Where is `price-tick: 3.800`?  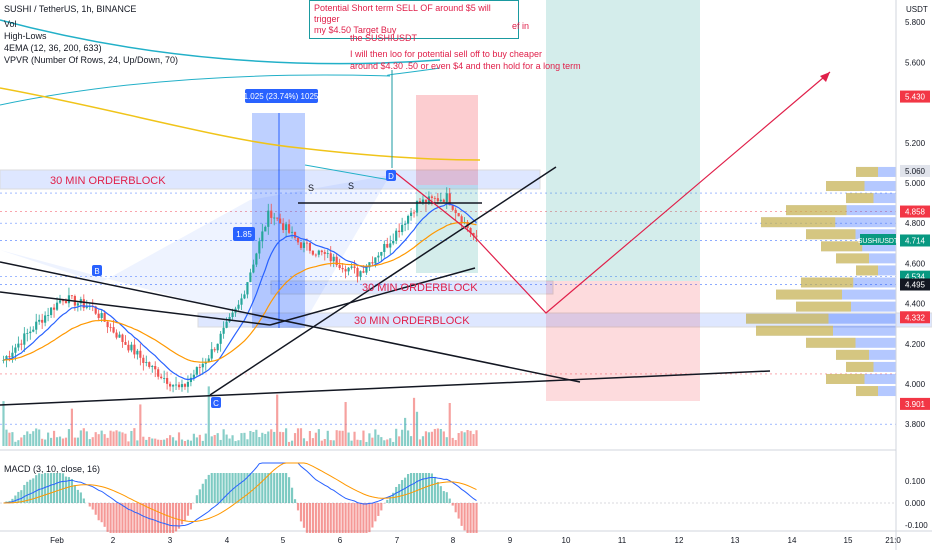 price-tick: 3.800 is located at coordinates (915, 424).